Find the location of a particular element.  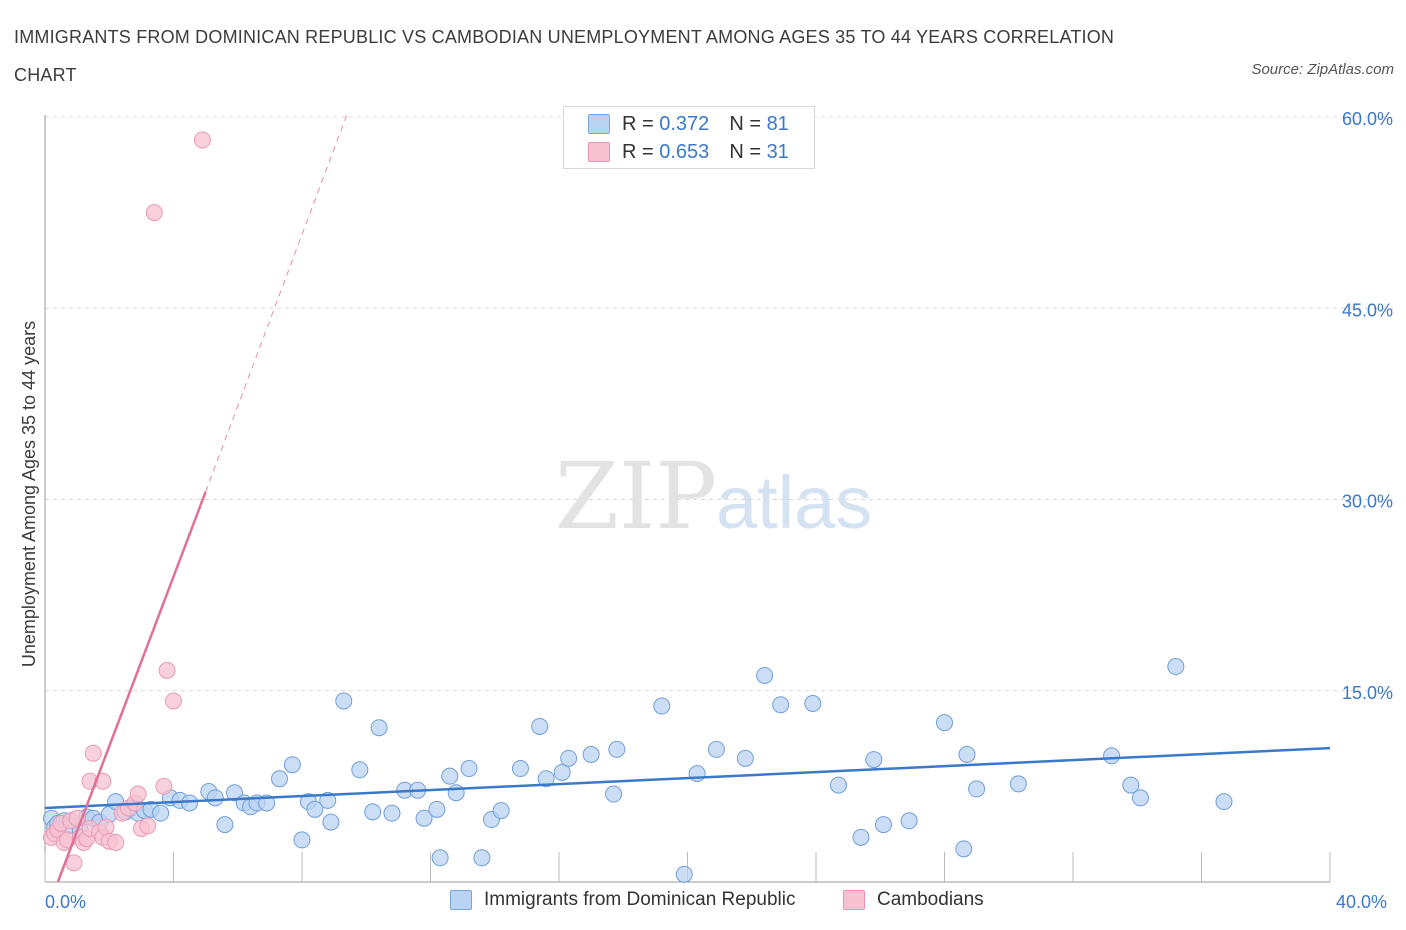

watermark-zip: ZIP is located at coordinates (636, 496).